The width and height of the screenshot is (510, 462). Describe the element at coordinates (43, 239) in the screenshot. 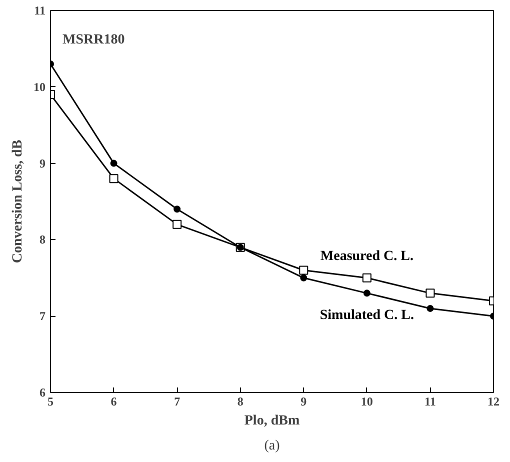

I see `y-tick-label: 8` at that location.